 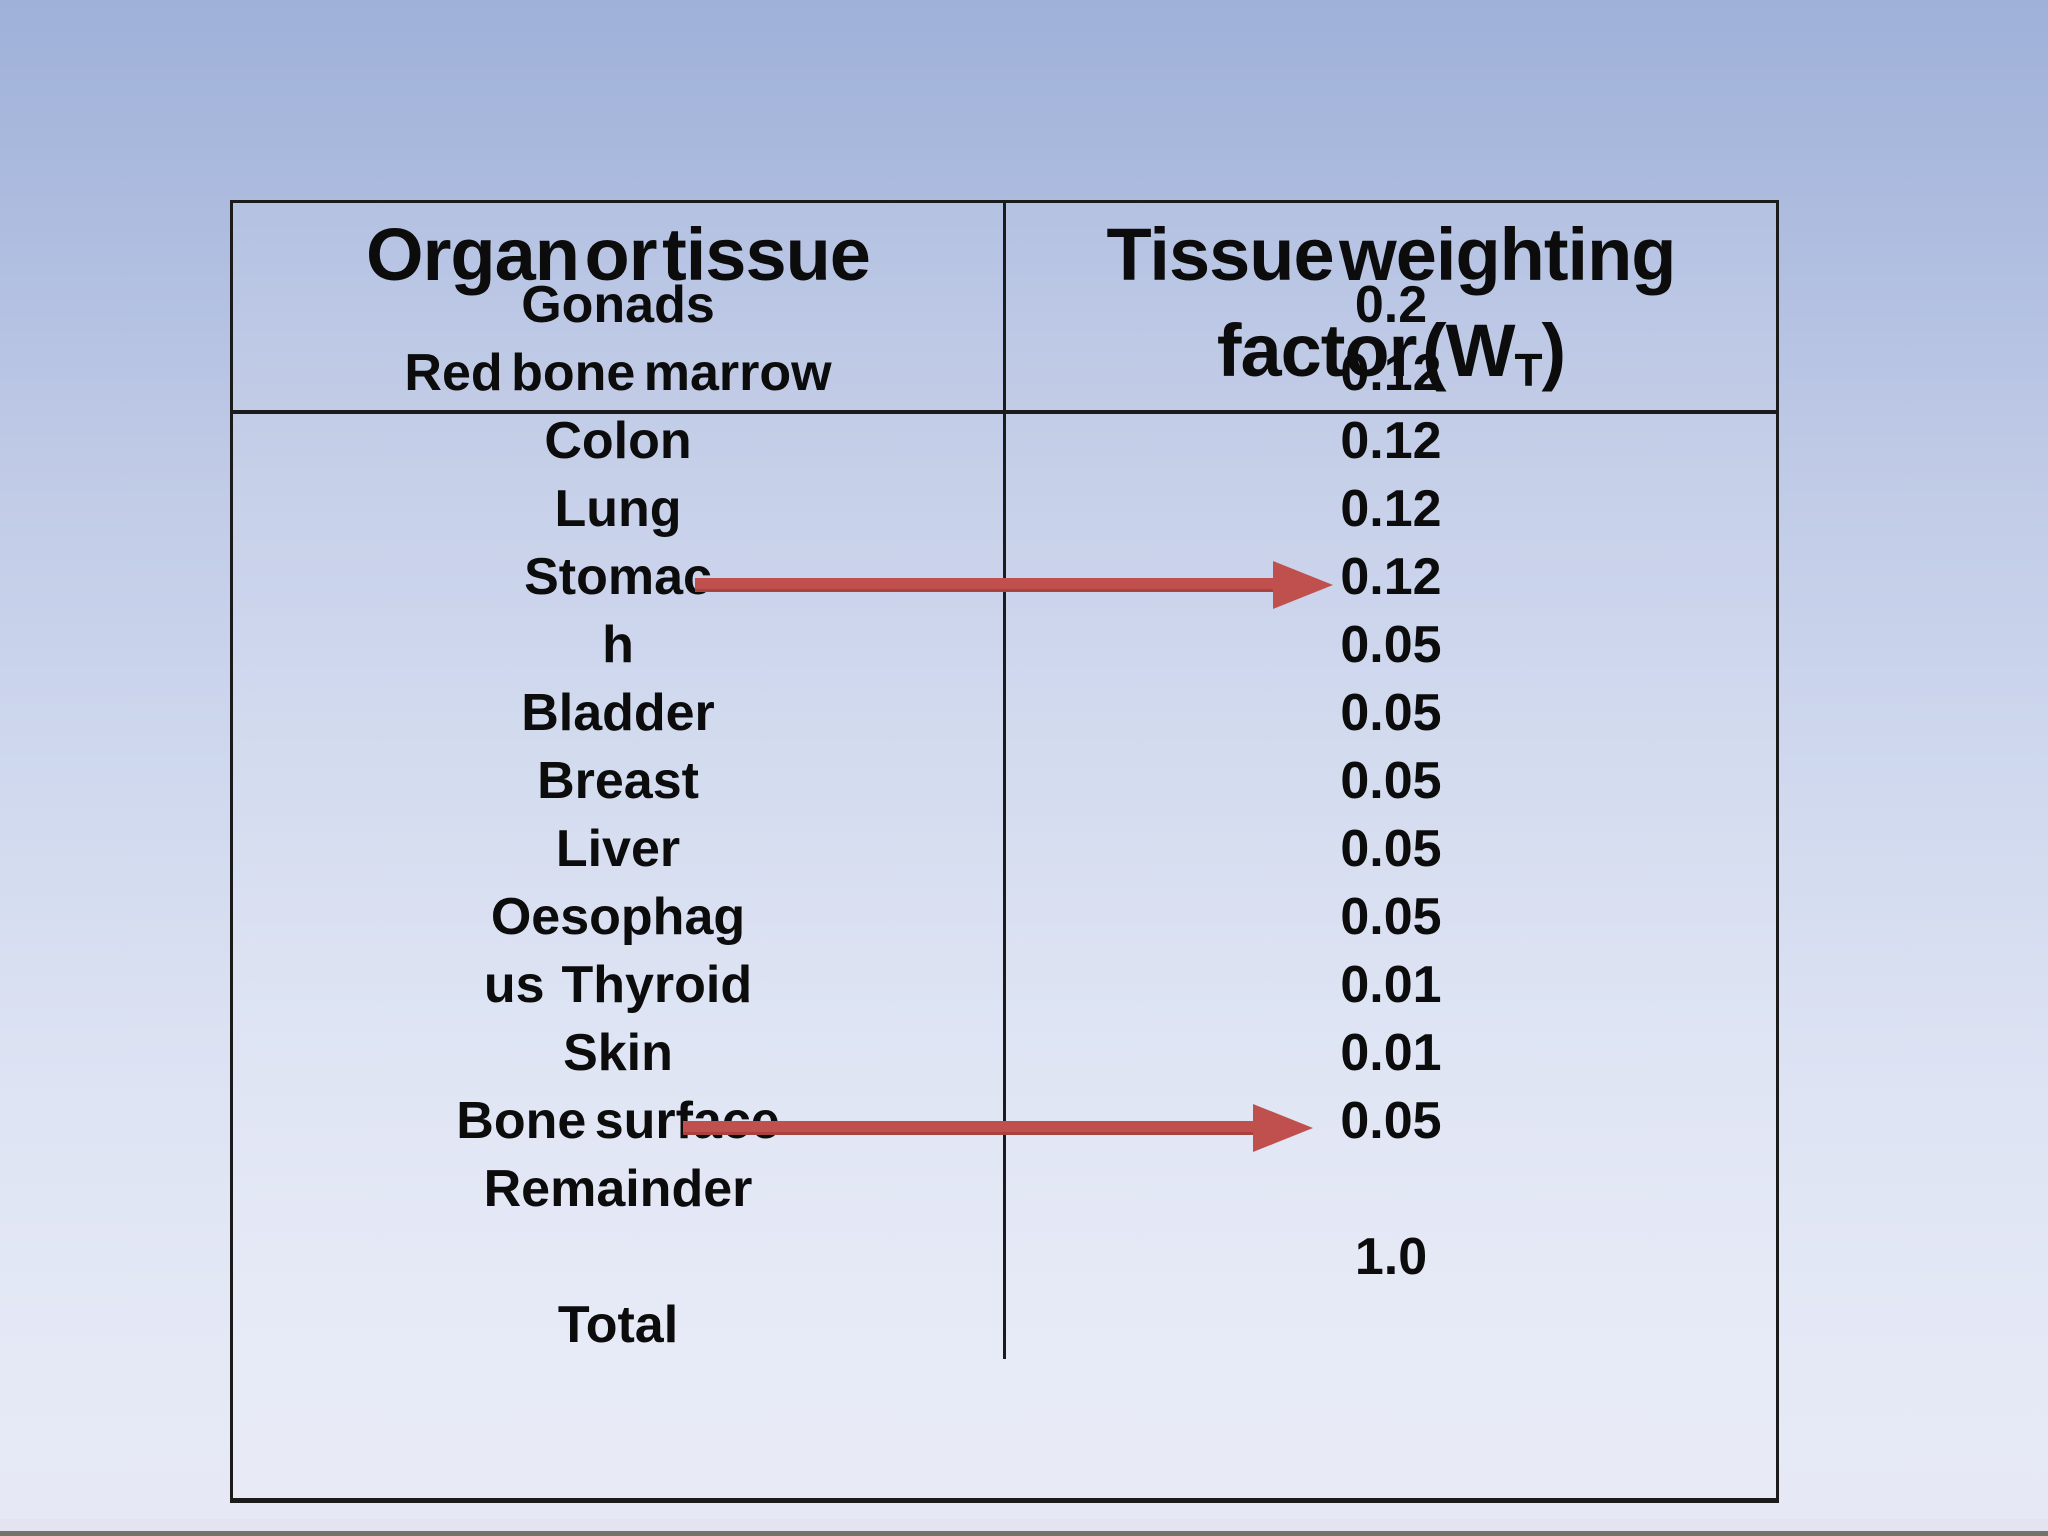 I want to click on col-header-organ-label: Organ or tissue, so click(x=618, y=254).